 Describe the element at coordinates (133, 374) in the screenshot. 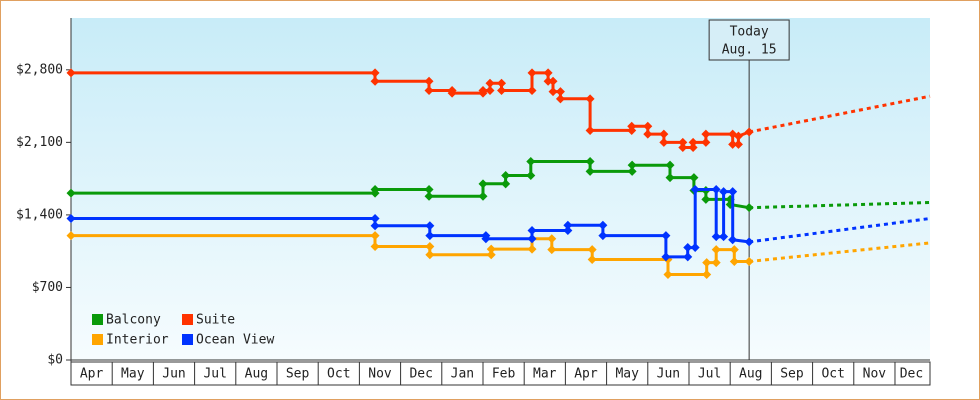

I see `x-tick-label: May` at that location.